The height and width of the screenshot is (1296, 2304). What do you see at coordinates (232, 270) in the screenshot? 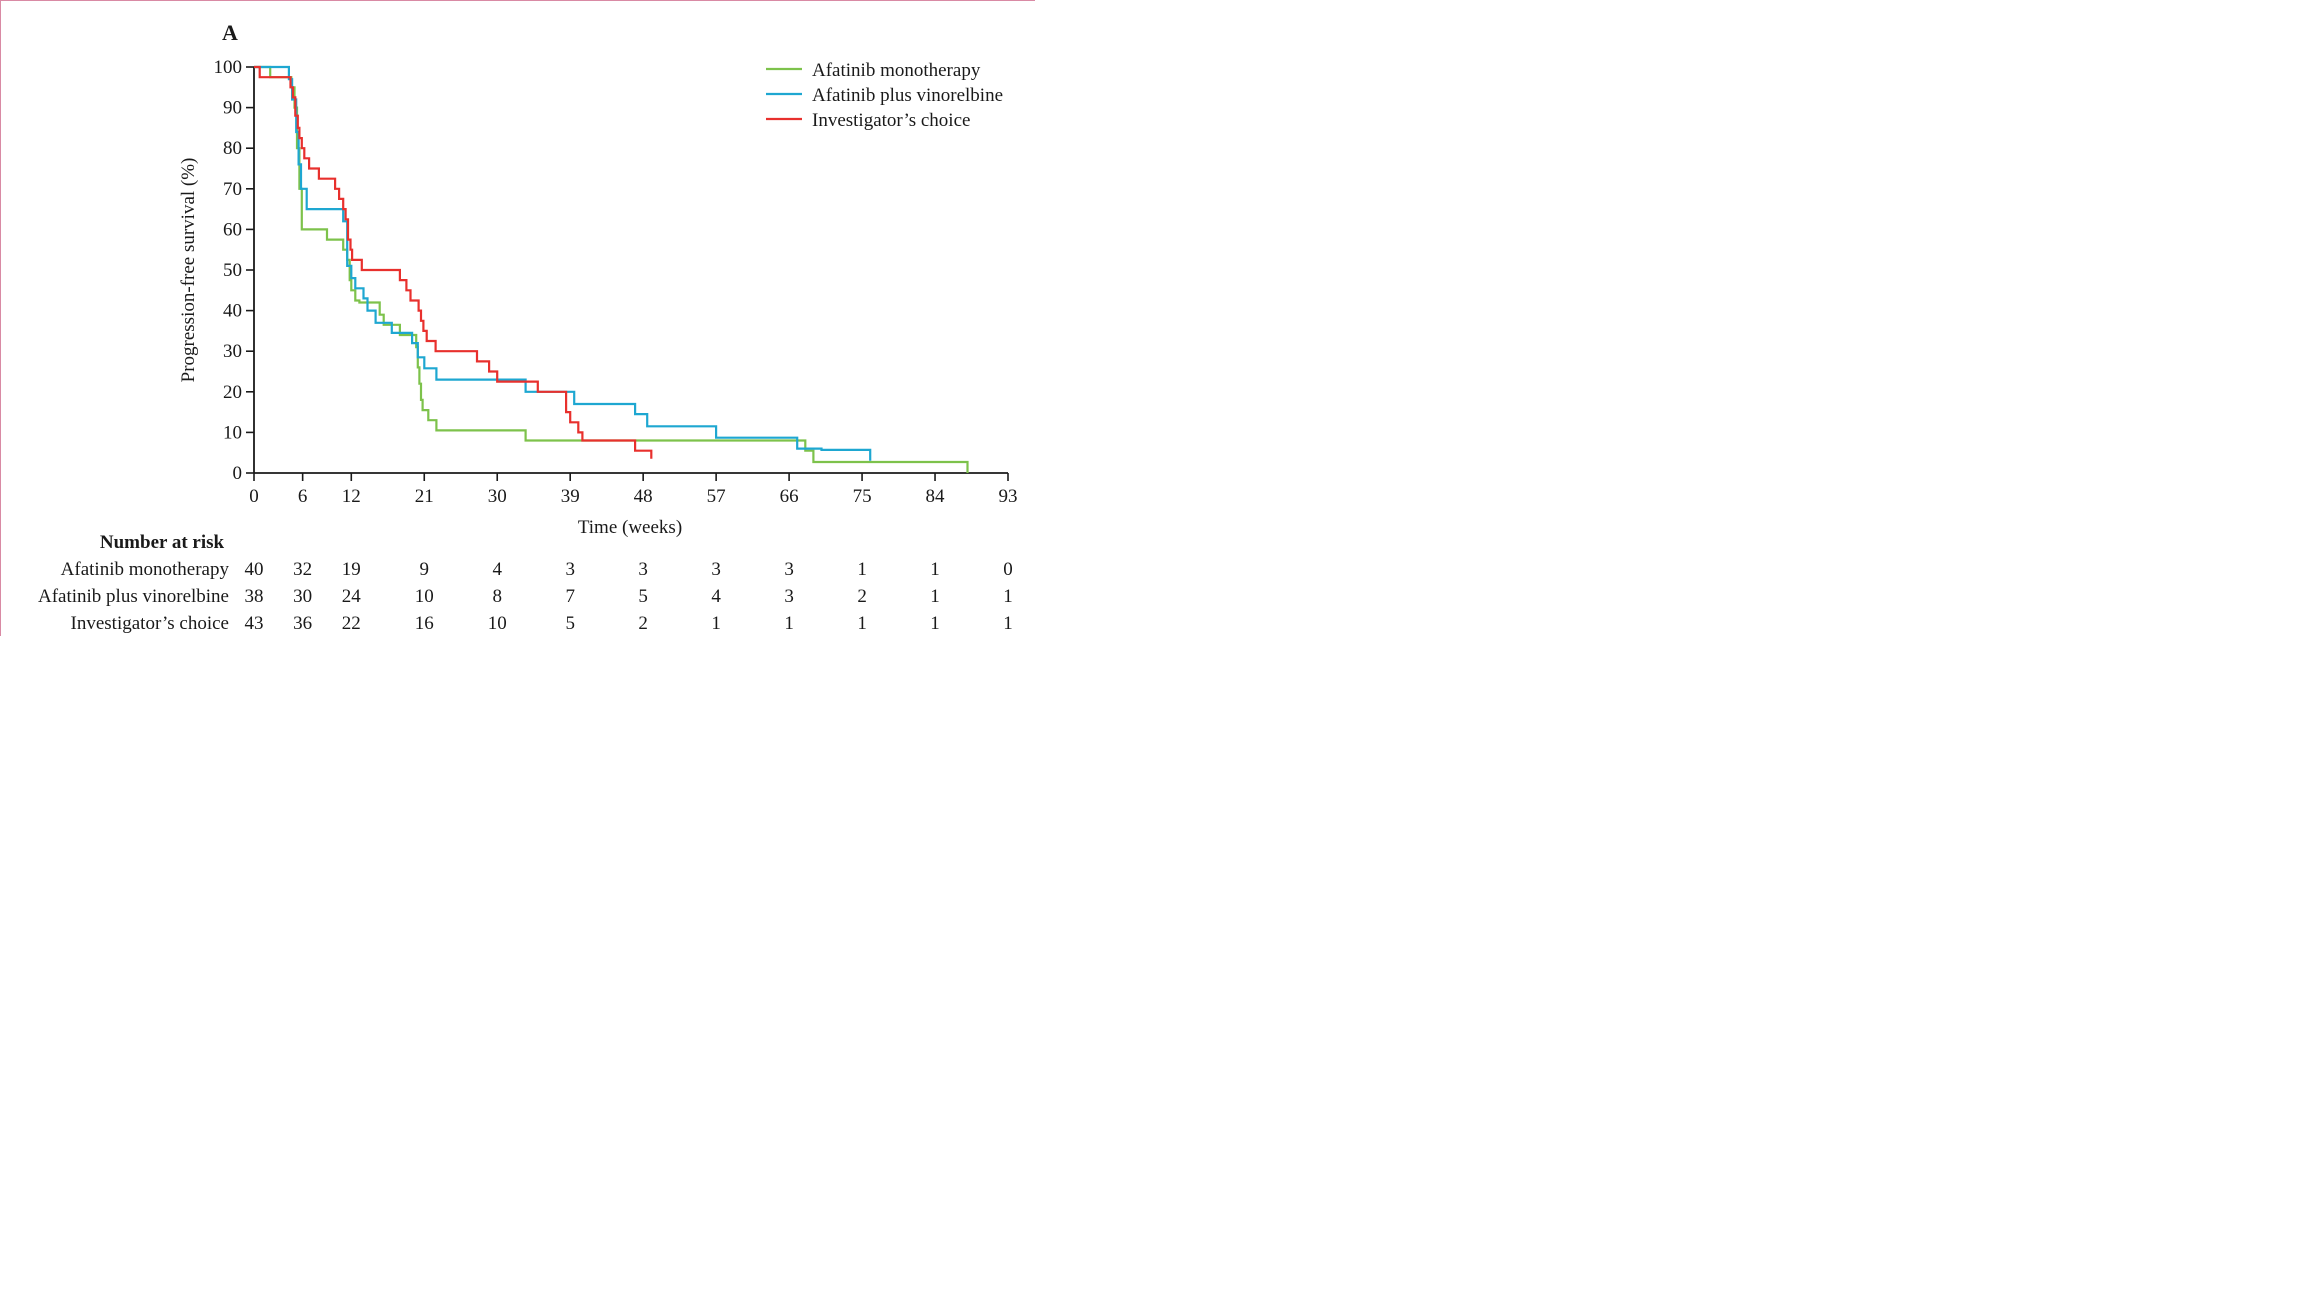
I see `y-tick-label: 50` at bounding box center [232, 270].